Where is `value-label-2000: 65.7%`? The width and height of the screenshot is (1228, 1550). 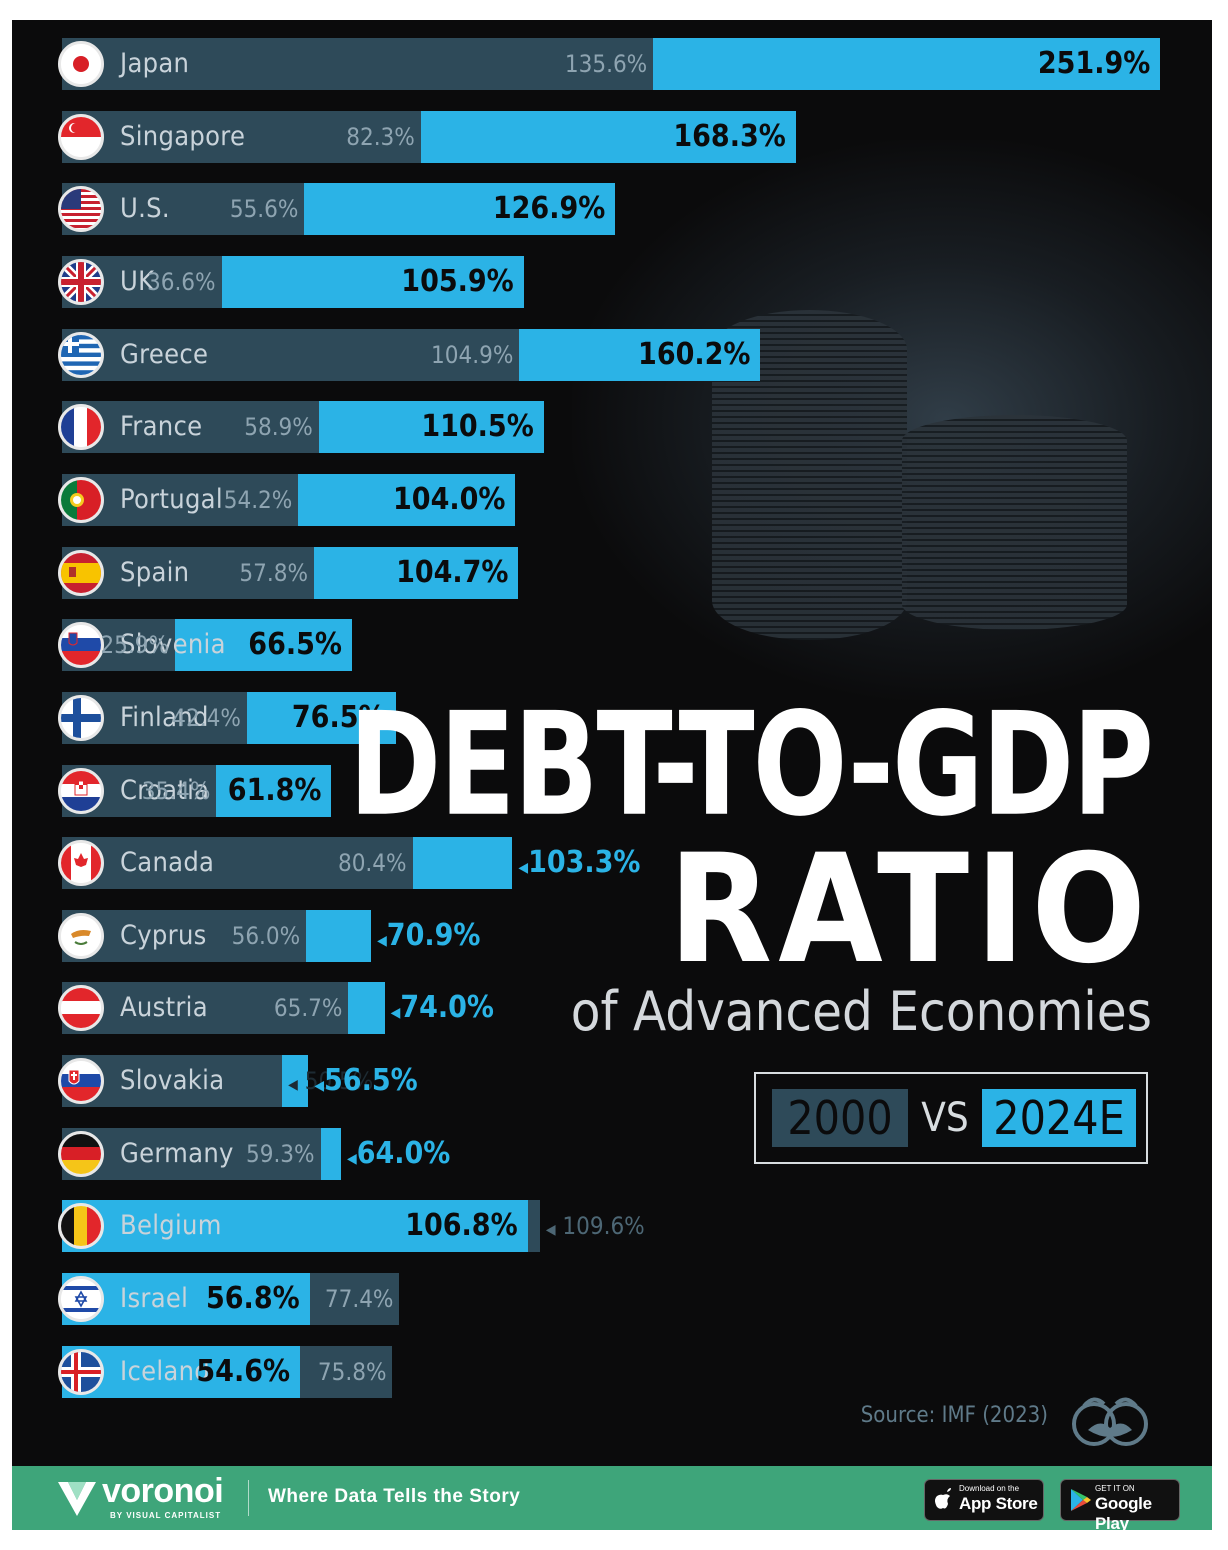
value-label-2000: 65.7% is located at coordinates (308, 1008).